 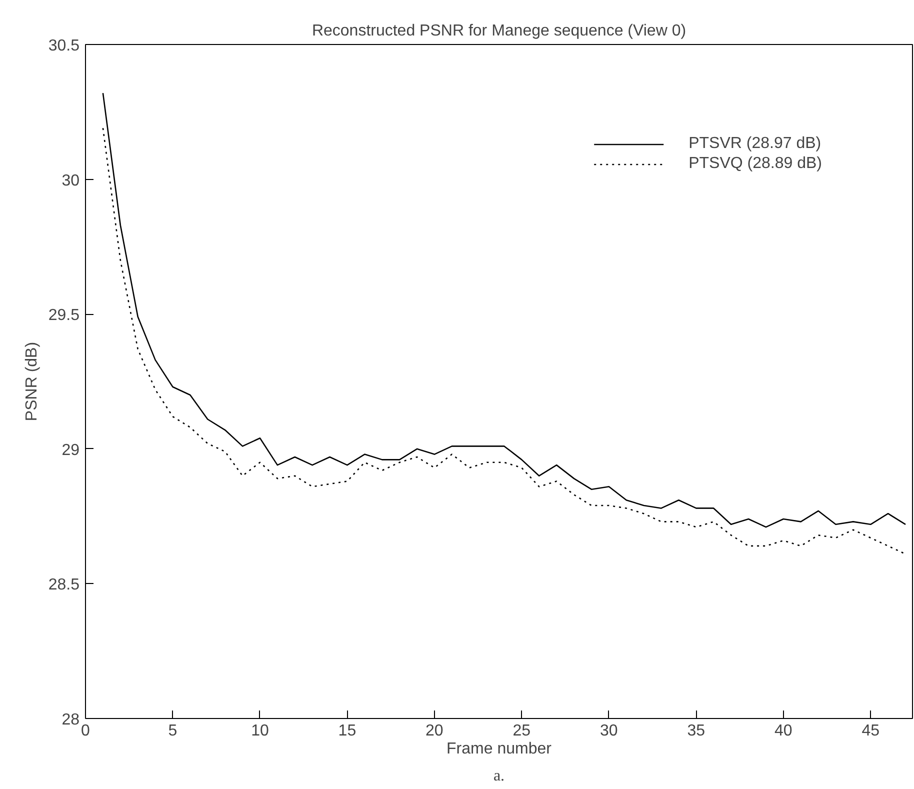 What do you see at coordinates (783, 731) in the screenshot?
I see `x-tick-label: 40` at bounding box center [783, 731].